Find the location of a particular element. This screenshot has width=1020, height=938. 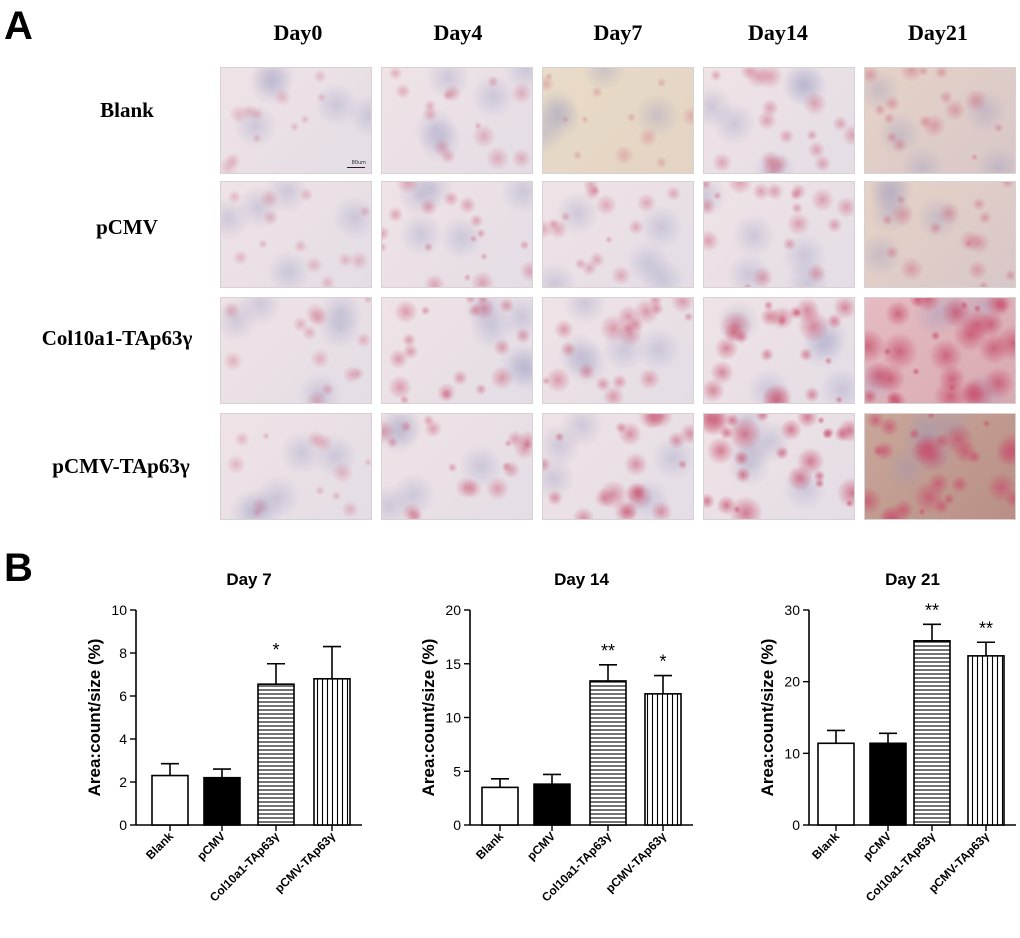

chart-2-bar-pcmv is located at coordinates (888, 784).